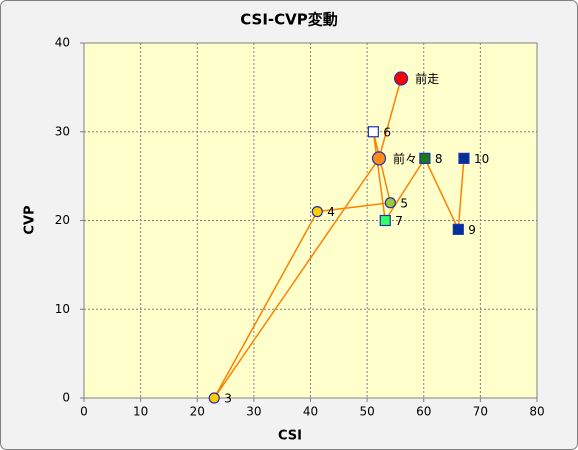  What do you see at coordinates (404, 203) in the screenshot?
I see `point-label: 5` at bounding box center [404, 203].